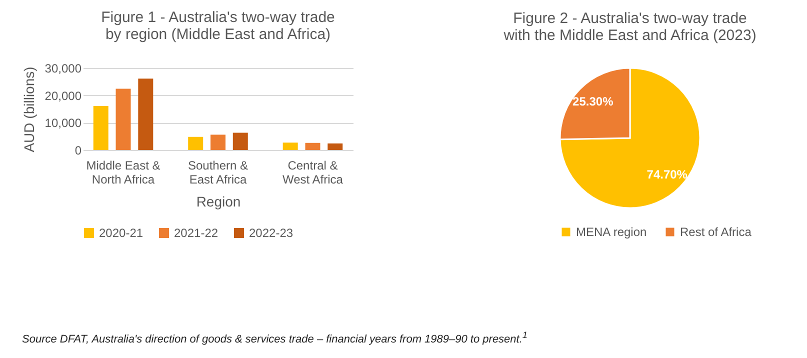 The width and height of the screenshot is (807, 358). I want to click on chart-title: Figure 1 - Australia's two-way trade by region (Middle East and Africa), so click(218, 26).